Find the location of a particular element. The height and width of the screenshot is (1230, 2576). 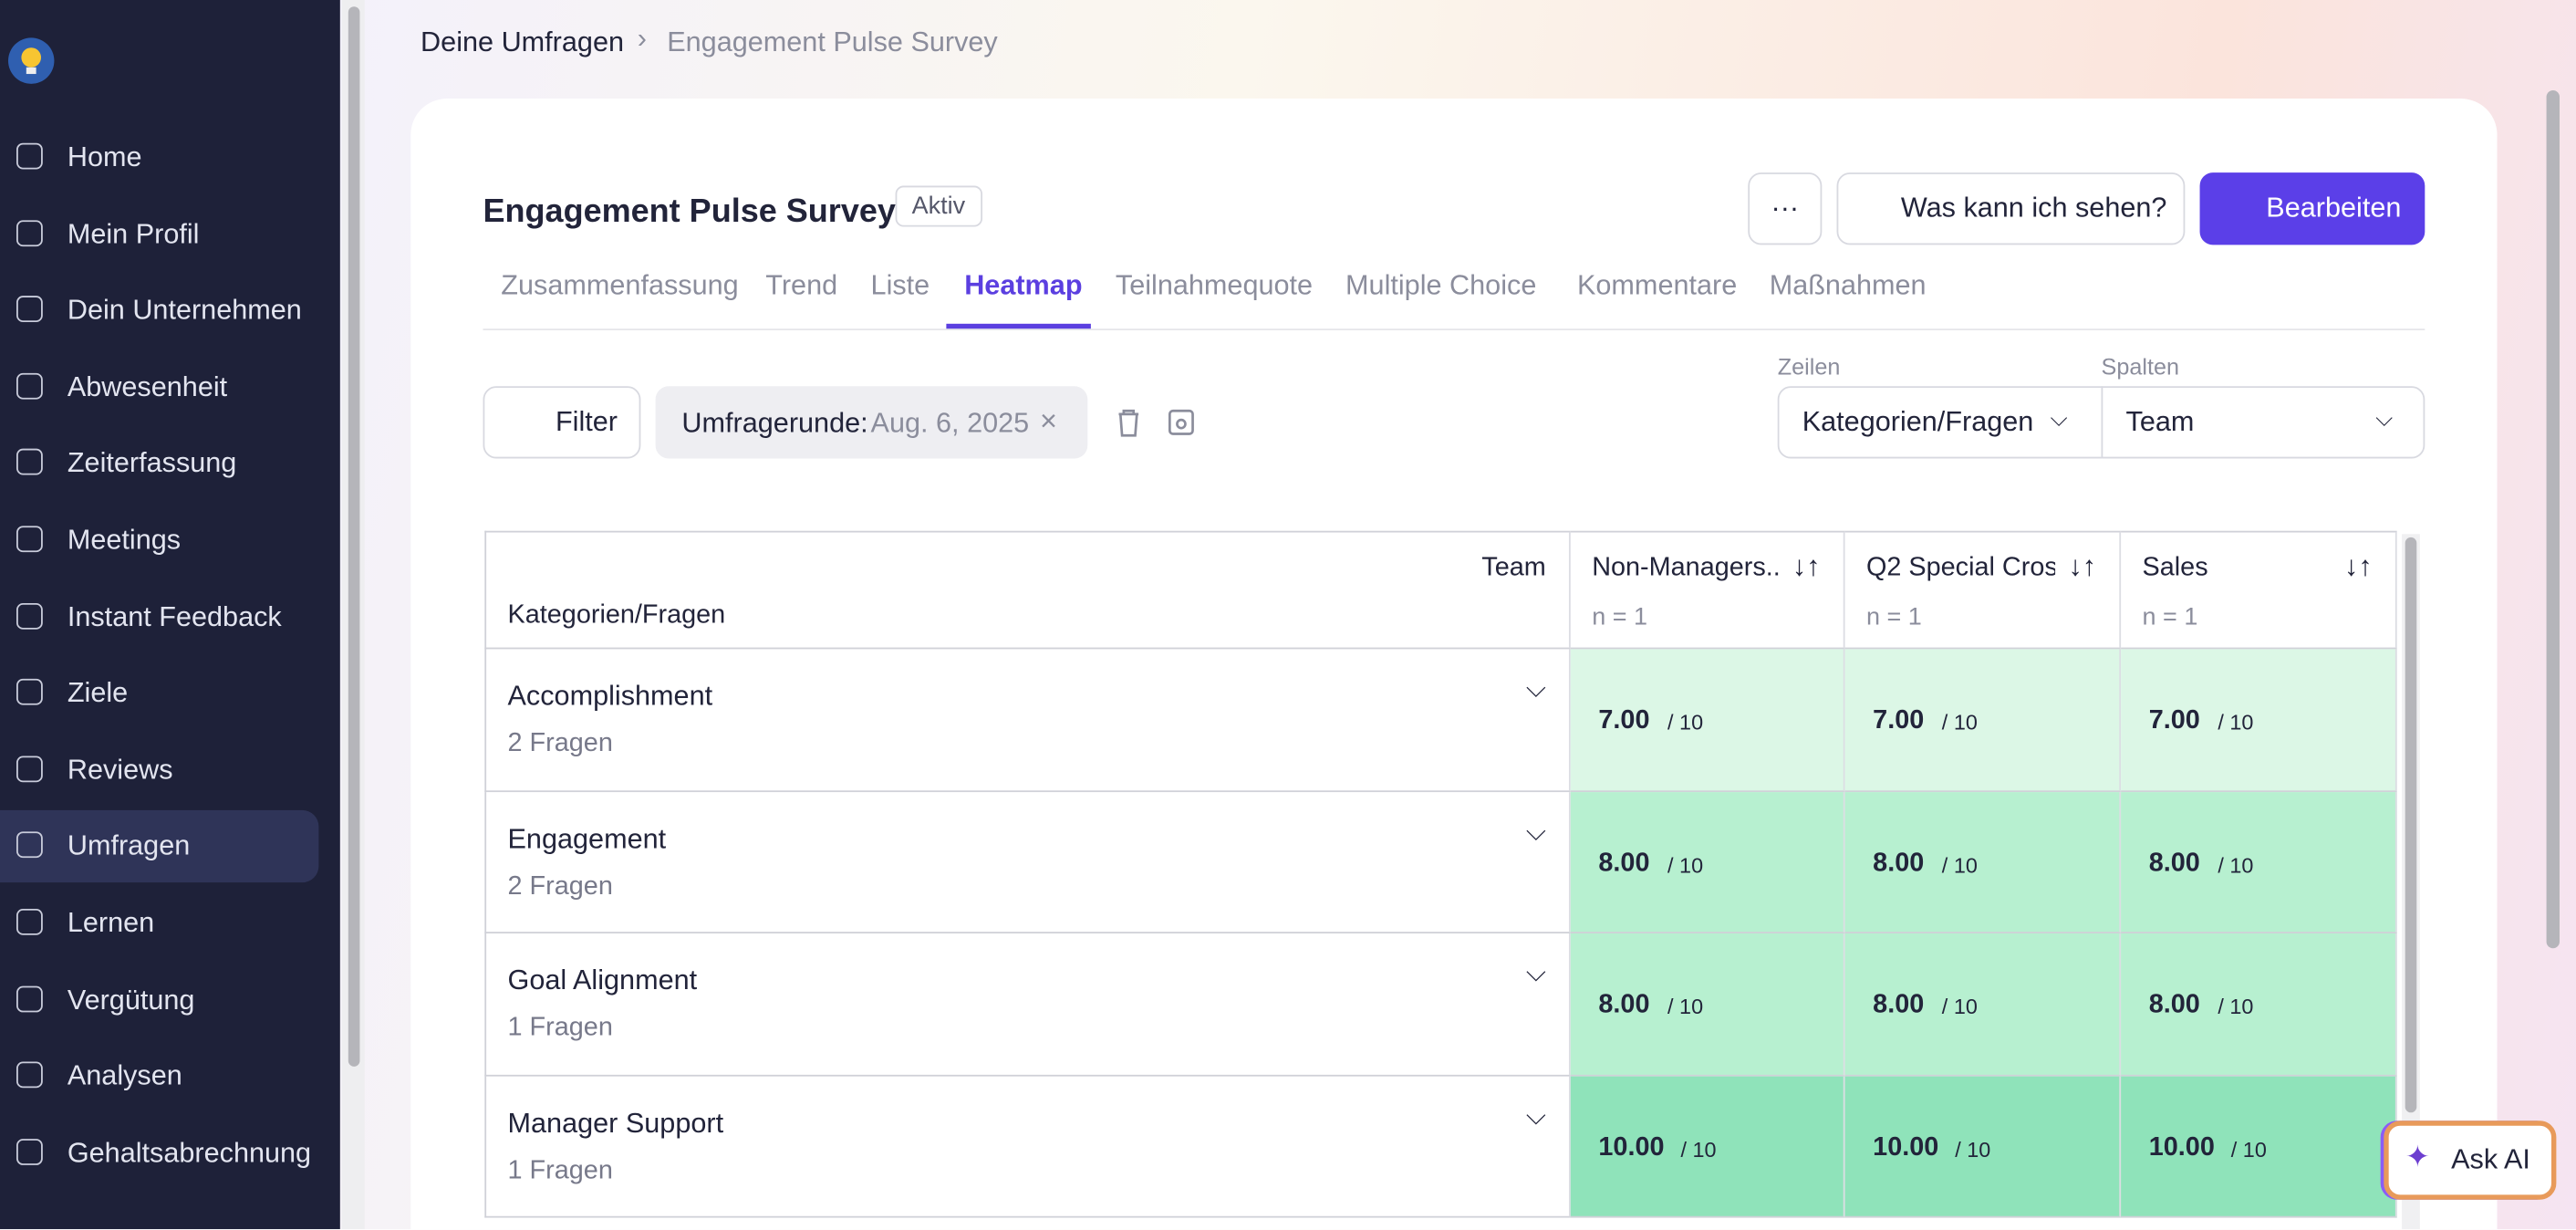

tab: Kommentare is located at coordinates (1657, 285).